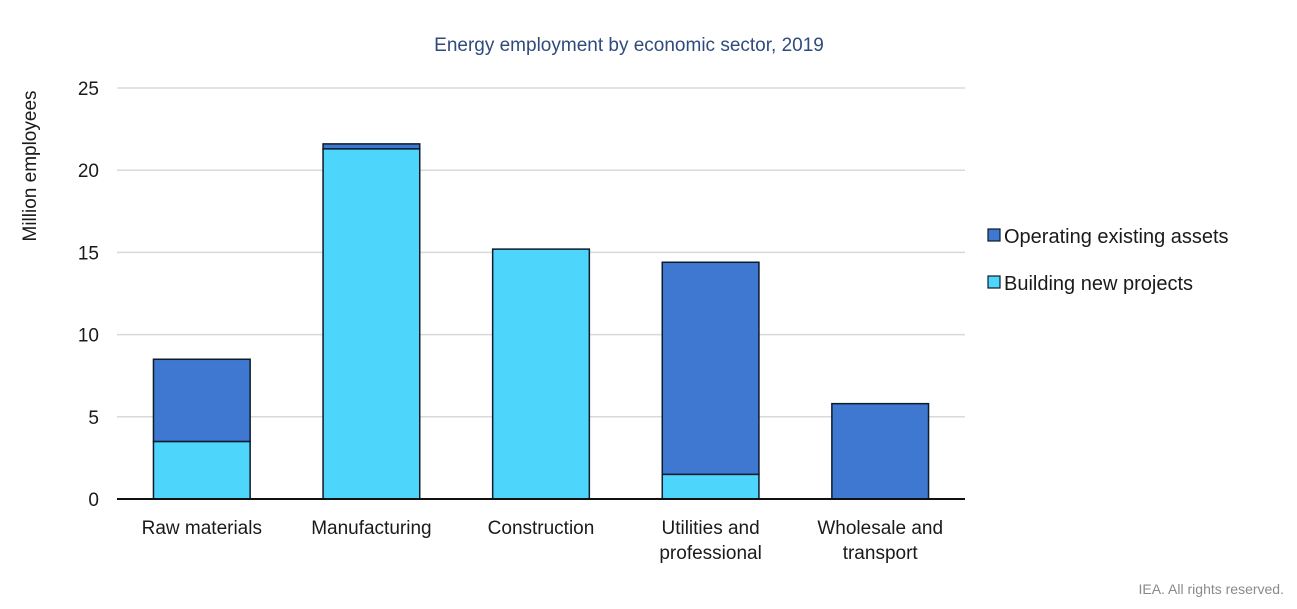 The image size is (1297, 609). What do you see at coordinates (880, 541) in the screenshot?
I see `x-tick-label: Wholesale and transport` at bounding box center [880, 541].